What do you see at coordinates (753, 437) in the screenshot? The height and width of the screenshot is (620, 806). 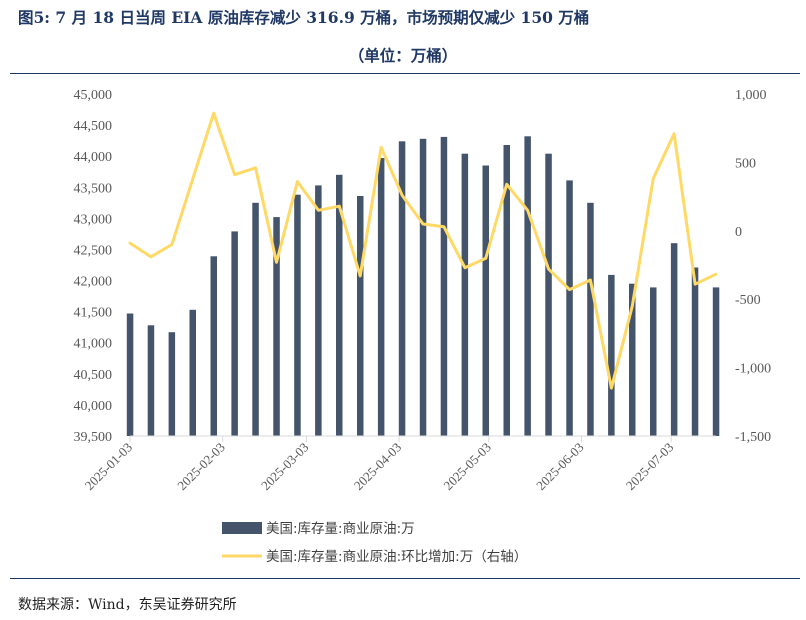 I see `right-tick-label: -1,500` at bounding box center [753, 437].